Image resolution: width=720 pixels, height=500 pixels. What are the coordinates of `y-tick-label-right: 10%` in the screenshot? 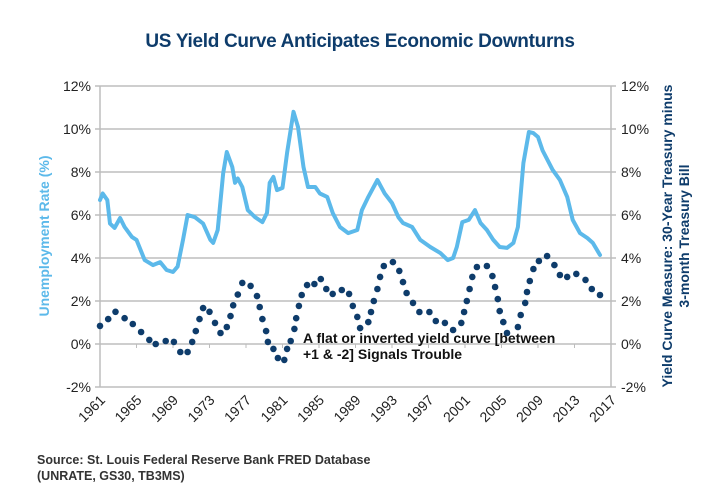 It's located at (635, 129).